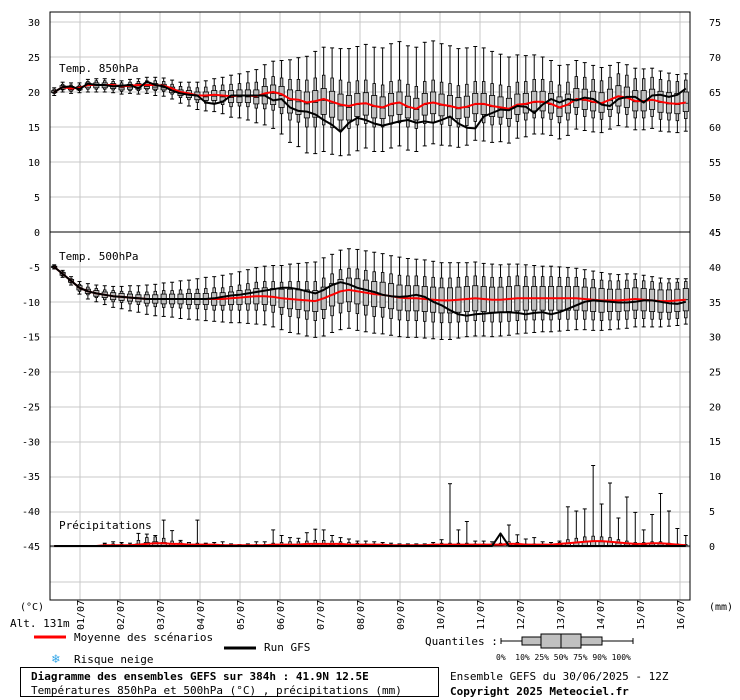  What do you see at coordinates (715, 268) in the screenshot?
I see `right-tick-label: 40` at bounding box center [715, 268].